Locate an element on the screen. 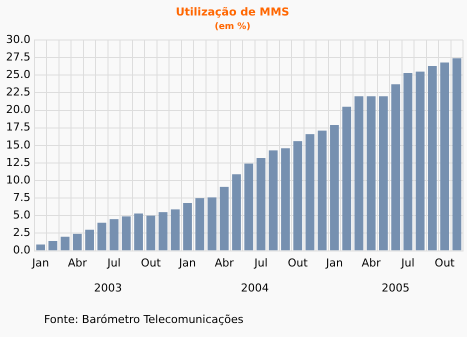  chart-subtitle: (em %) is located at coordinates (232, 27).